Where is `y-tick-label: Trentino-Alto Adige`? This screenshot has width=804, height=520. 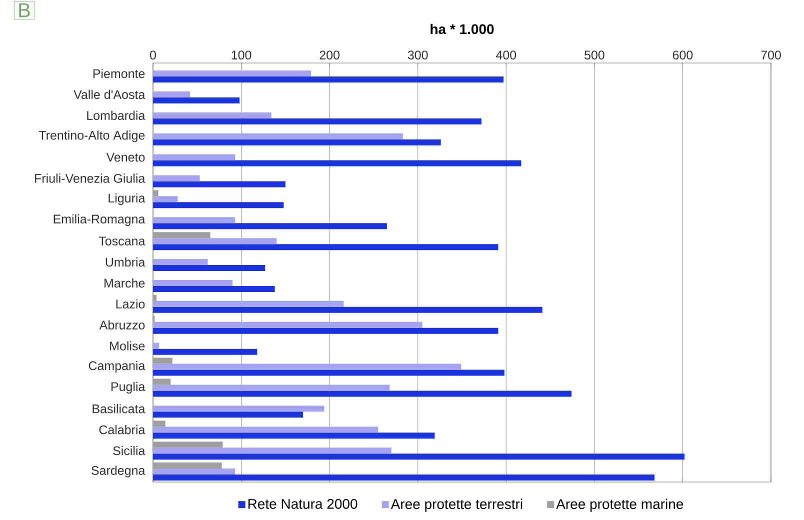 y-tick-label: Trentino-Alto Adige is located at coordinates (91, 136).